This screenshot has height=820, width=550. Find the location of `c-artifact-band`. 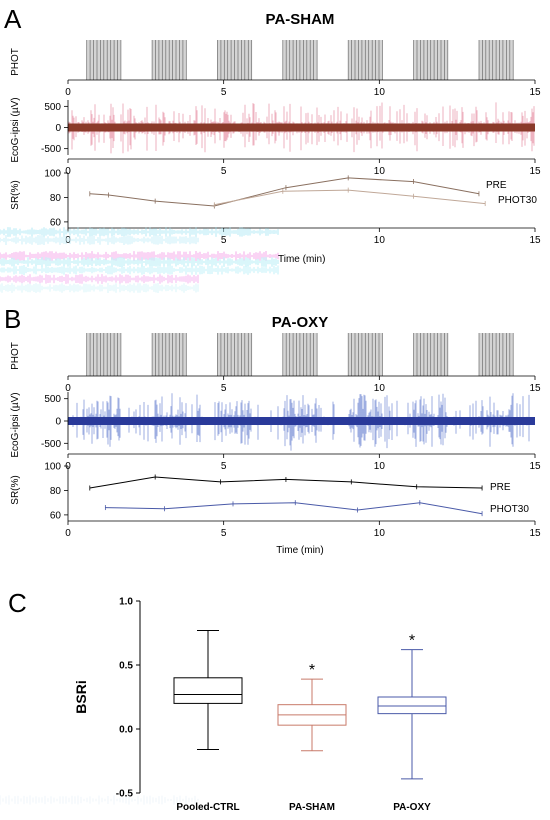

c-artifact-band is located at coordinates (99, 800).